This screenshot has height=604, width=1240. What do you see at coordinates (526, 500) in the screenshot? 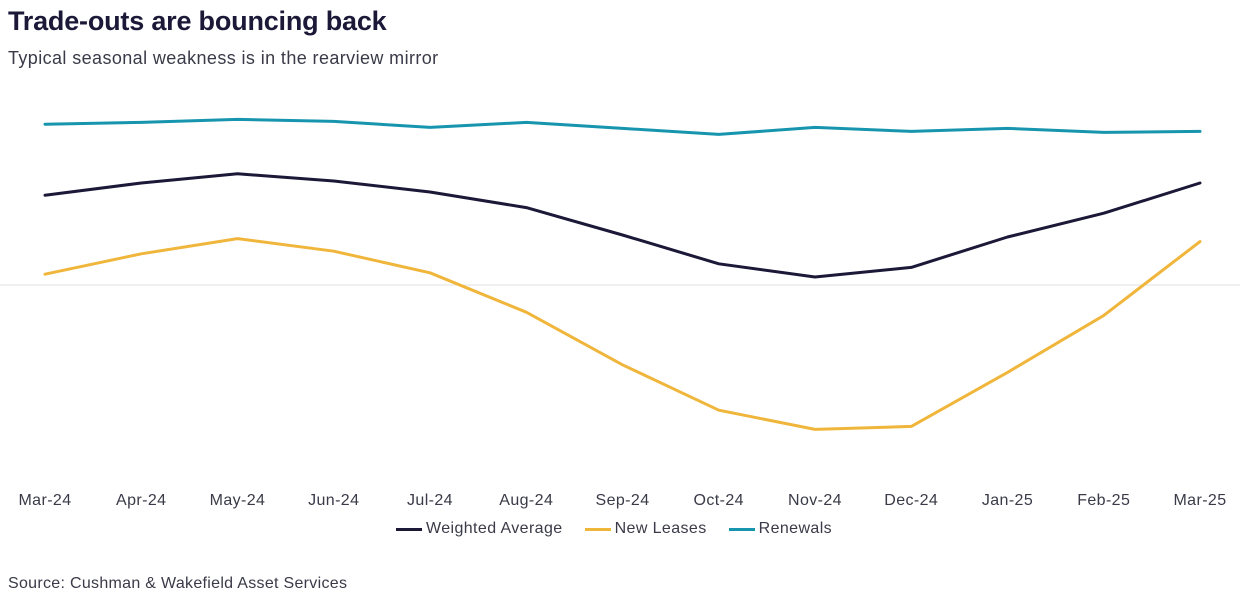
I see `x-tick-label: Aug-24` at bounding box center [526, 500].